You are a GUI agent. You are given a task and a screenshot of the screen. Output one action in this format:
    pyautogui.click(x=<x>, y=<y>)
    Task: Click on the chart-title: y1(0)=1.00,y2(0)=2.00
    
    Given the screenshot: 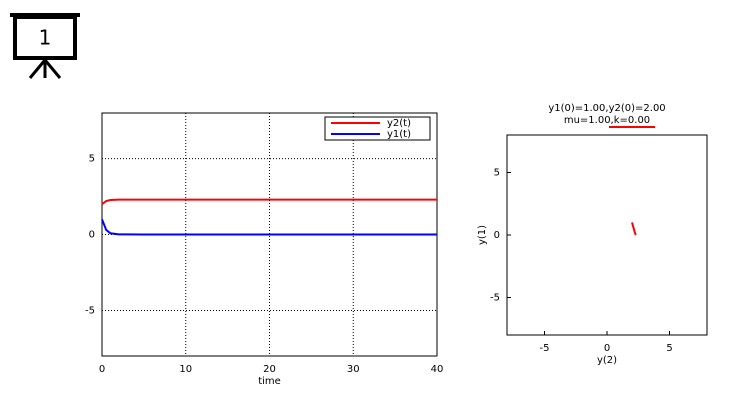 What is the action you would take?
    pyautogui.click(x=606, y=108)
    